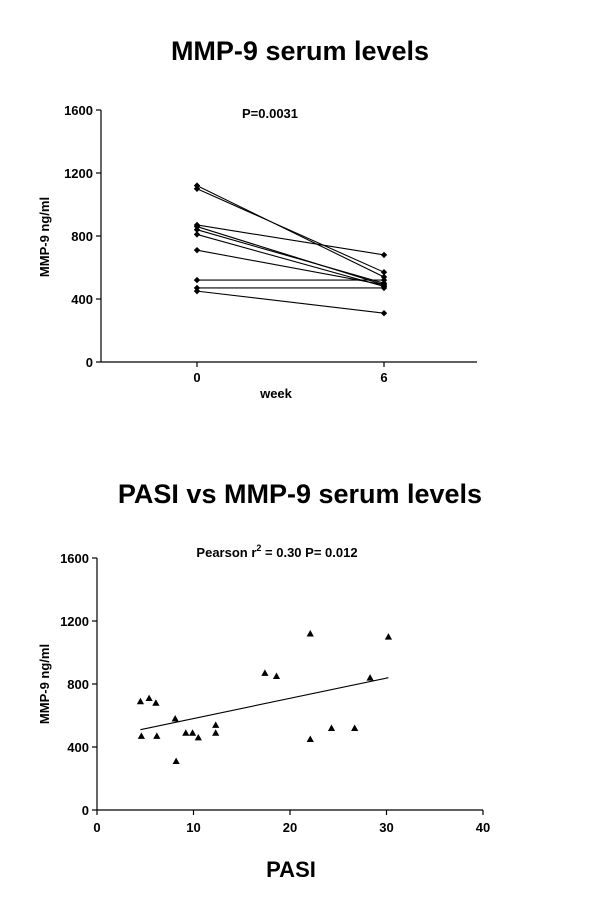  I want to click on chart-2-y-tick-label: 0, so click(85, 810).